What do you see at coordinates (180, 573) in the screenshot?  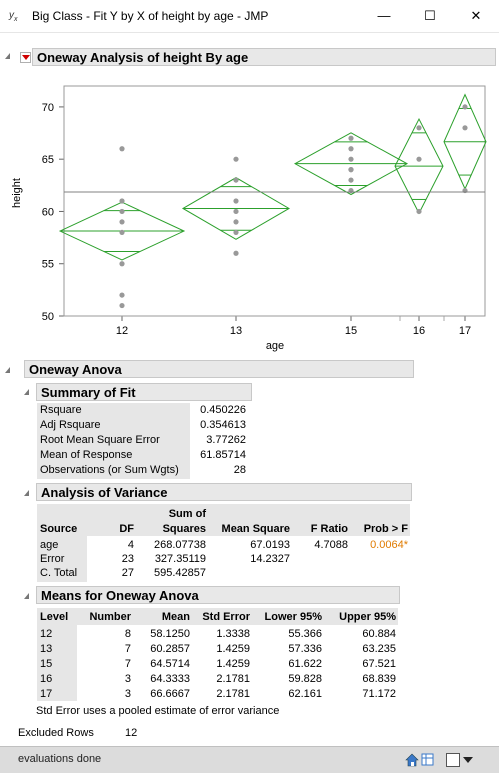 I see `aov-cell-ss: 595.42857` at bounding box center [180, 573].